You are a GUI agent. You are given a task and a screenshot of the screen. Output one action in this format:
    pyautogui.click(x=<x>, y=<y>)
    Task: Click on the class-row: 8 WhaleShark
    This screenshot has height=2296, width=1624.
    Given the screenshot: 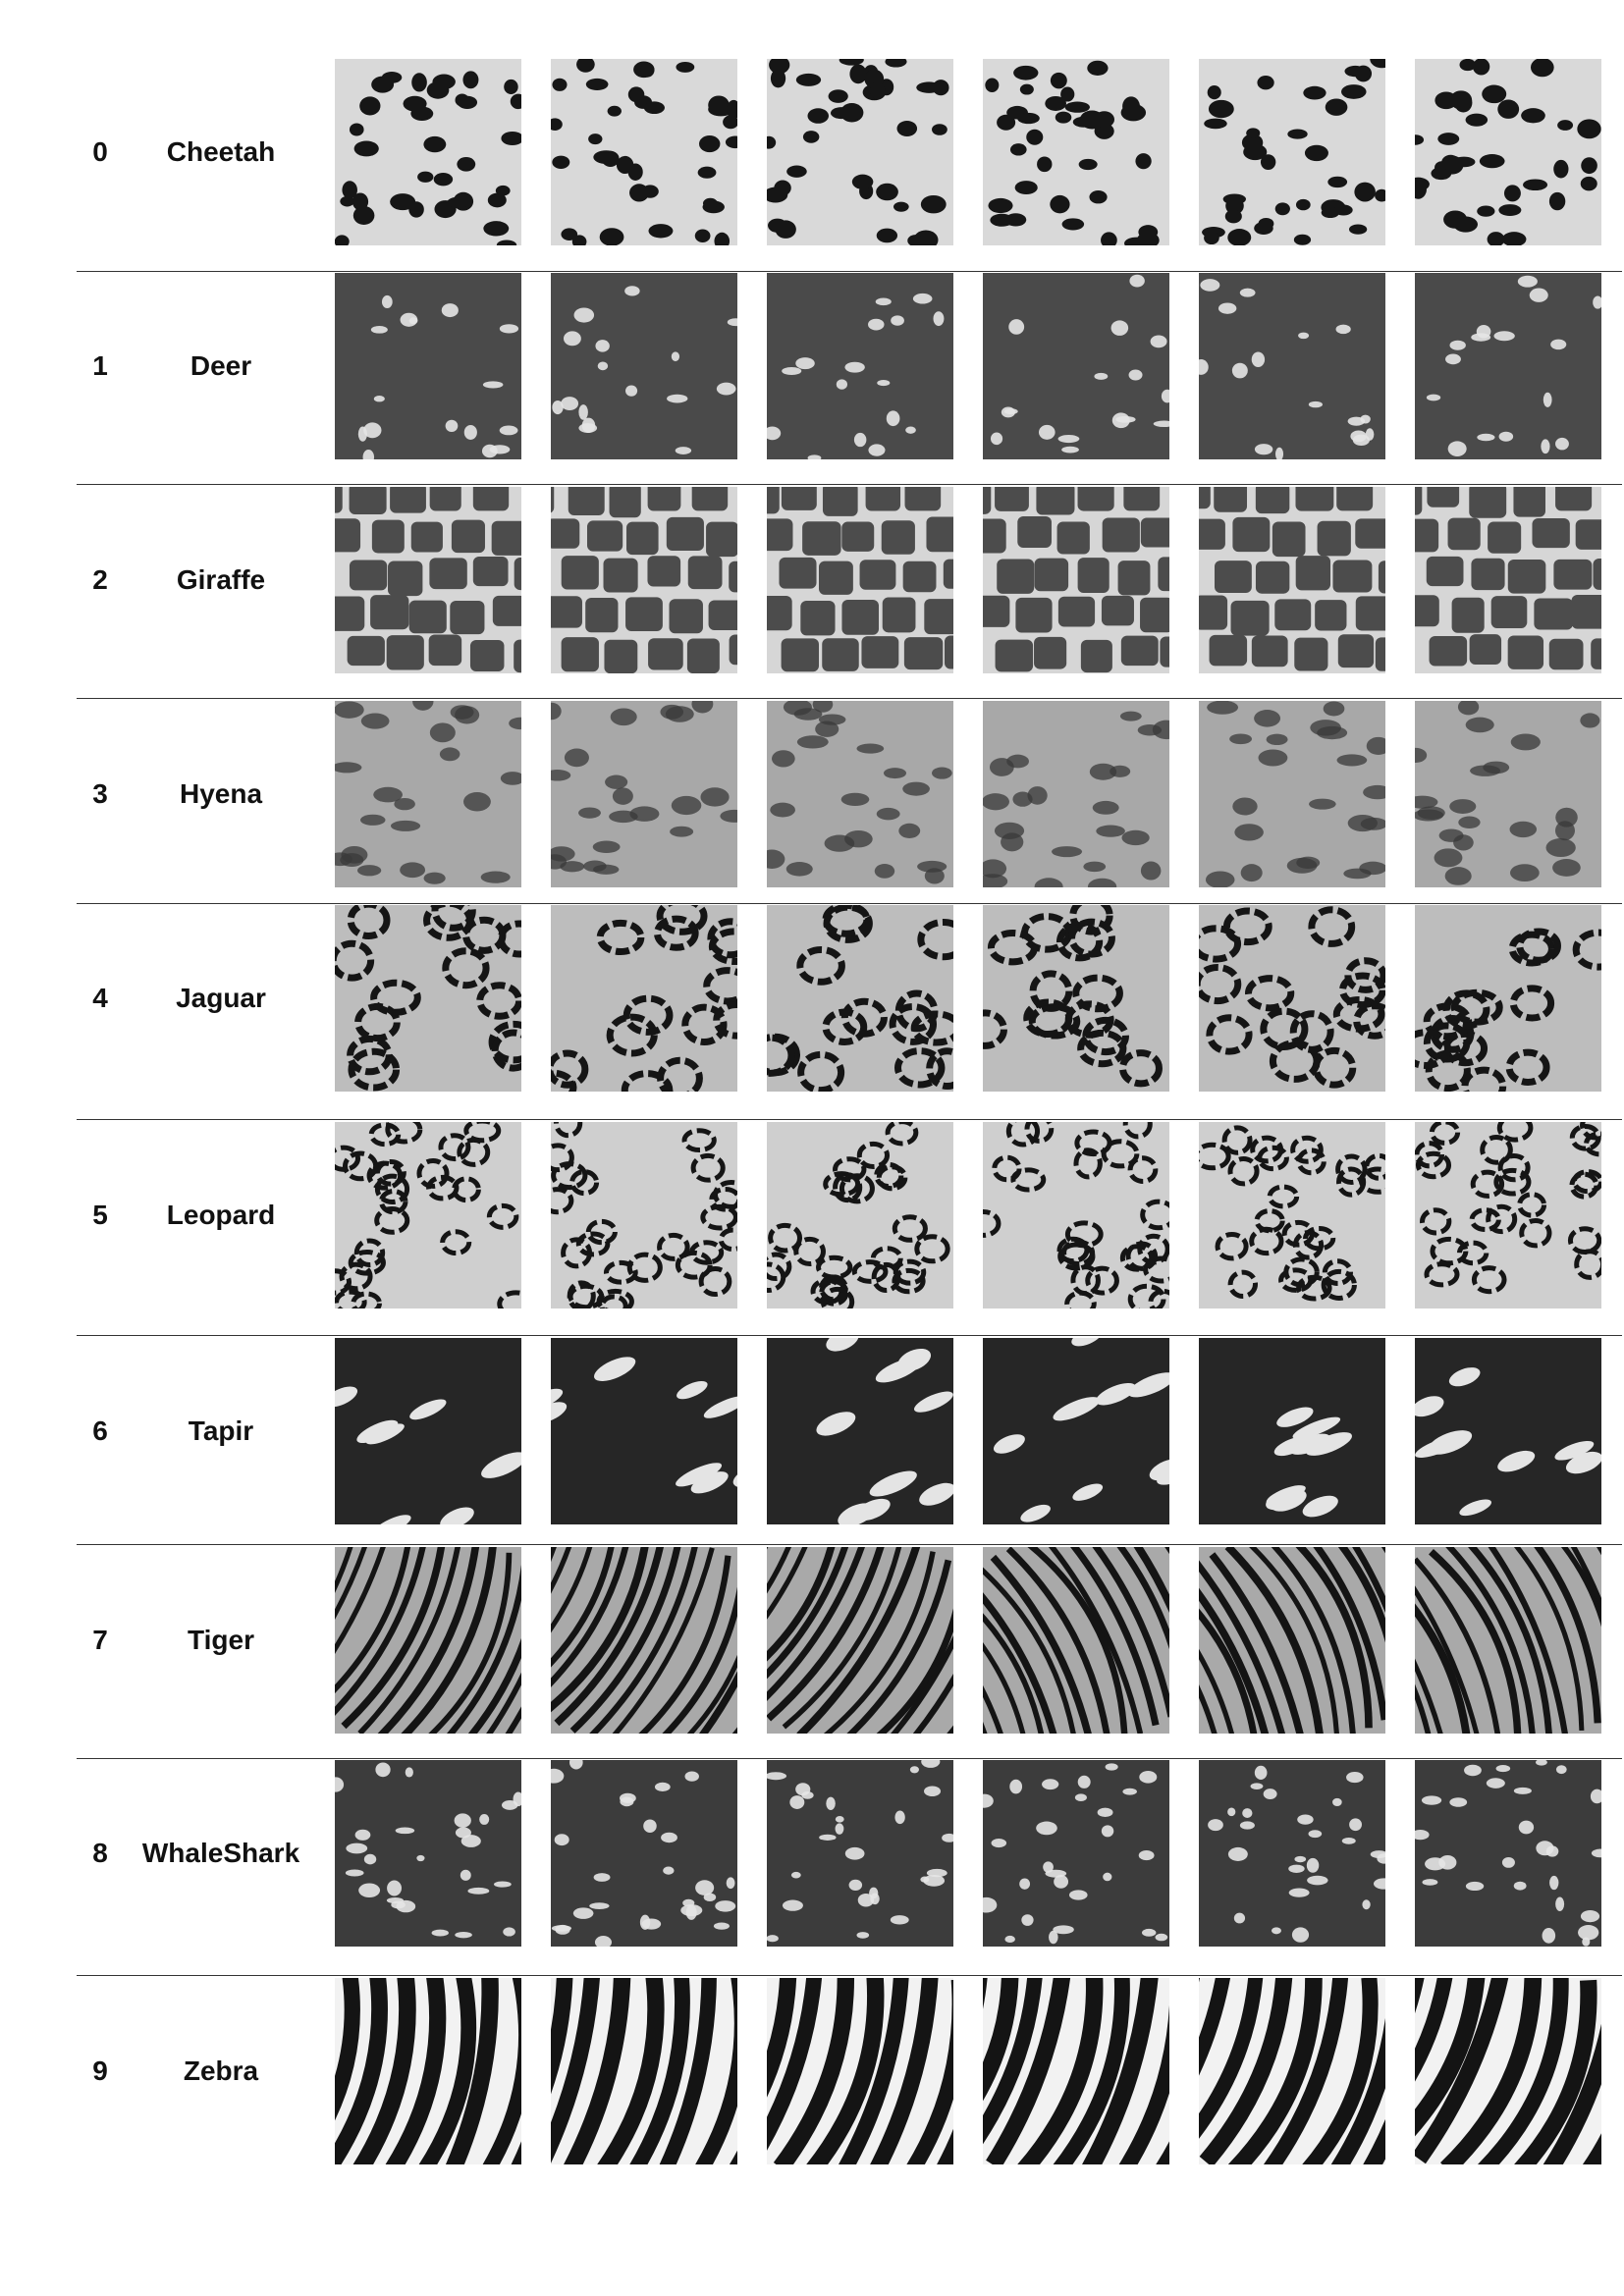 What is the action you would take?
    pyautogui.click(x=812, y=1854)
    